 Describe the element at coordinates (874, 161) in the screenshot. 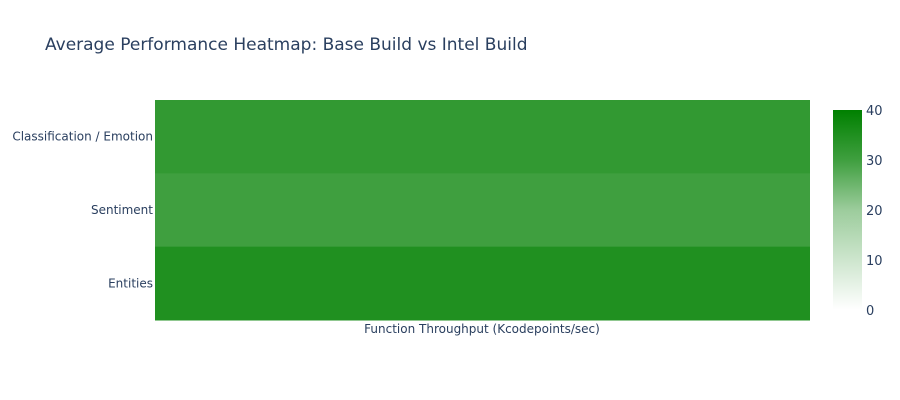

I see `colorbar-tick-label: 30` at that location.